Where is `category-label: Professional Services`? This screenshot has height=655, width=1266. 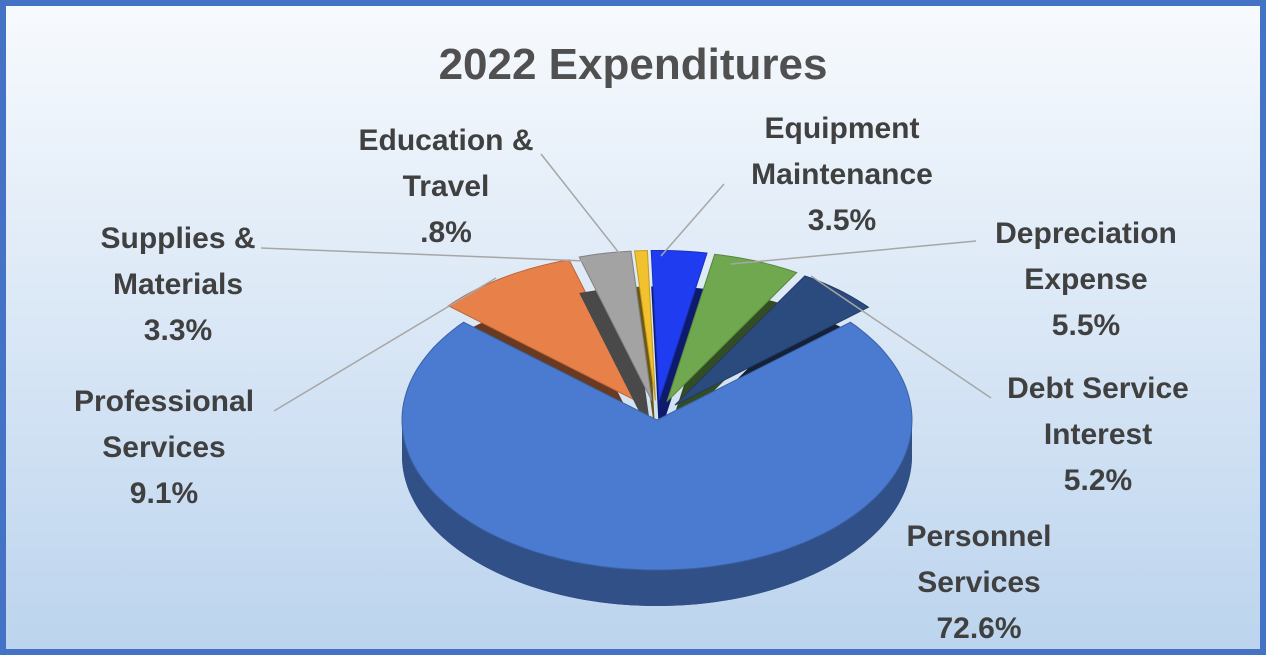 category-label: Professional Services is located at coordinates (164, 424).